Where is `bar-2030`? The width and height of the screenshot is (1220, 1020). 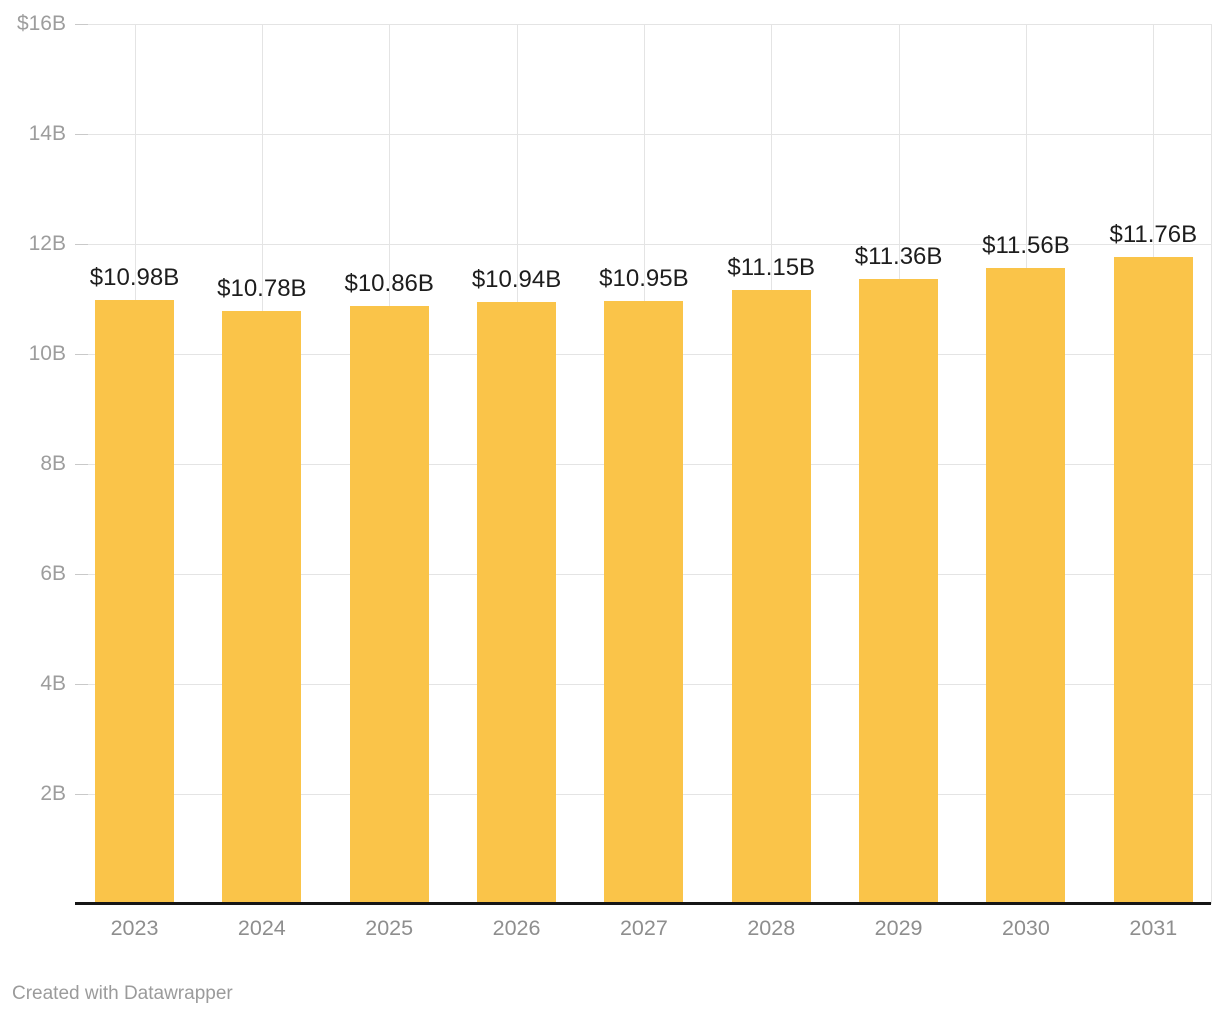 bar-2030 is located at coordinates (1026, 585).